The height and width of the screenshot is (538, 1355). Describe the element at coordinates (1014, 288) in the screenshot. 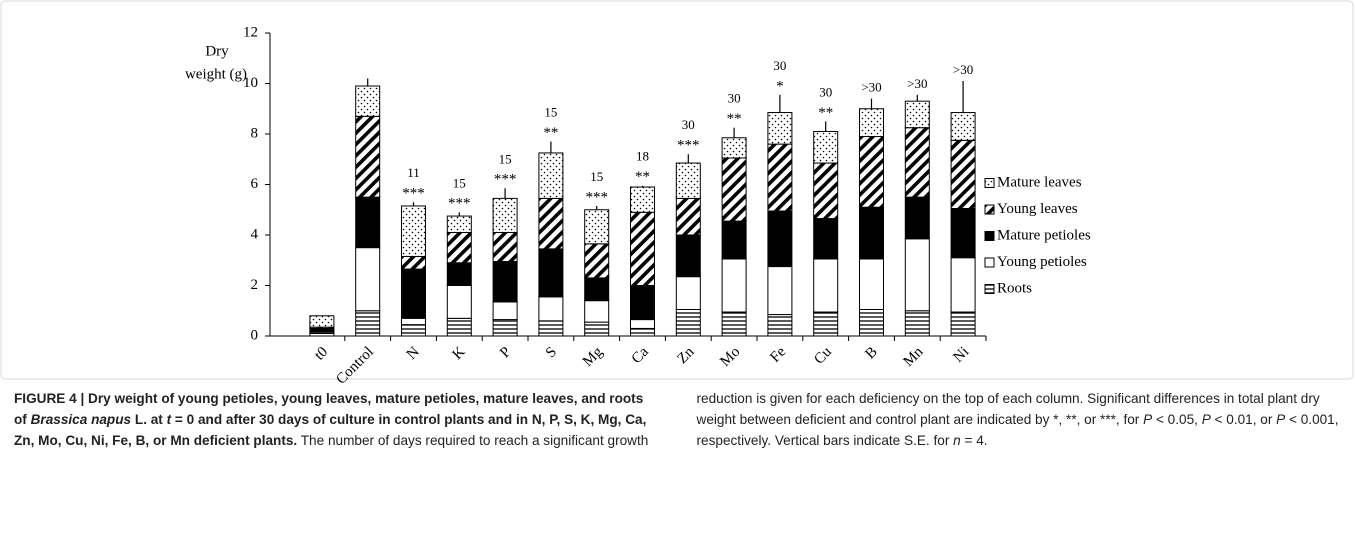

I see `legend-label: Roots` at that location.